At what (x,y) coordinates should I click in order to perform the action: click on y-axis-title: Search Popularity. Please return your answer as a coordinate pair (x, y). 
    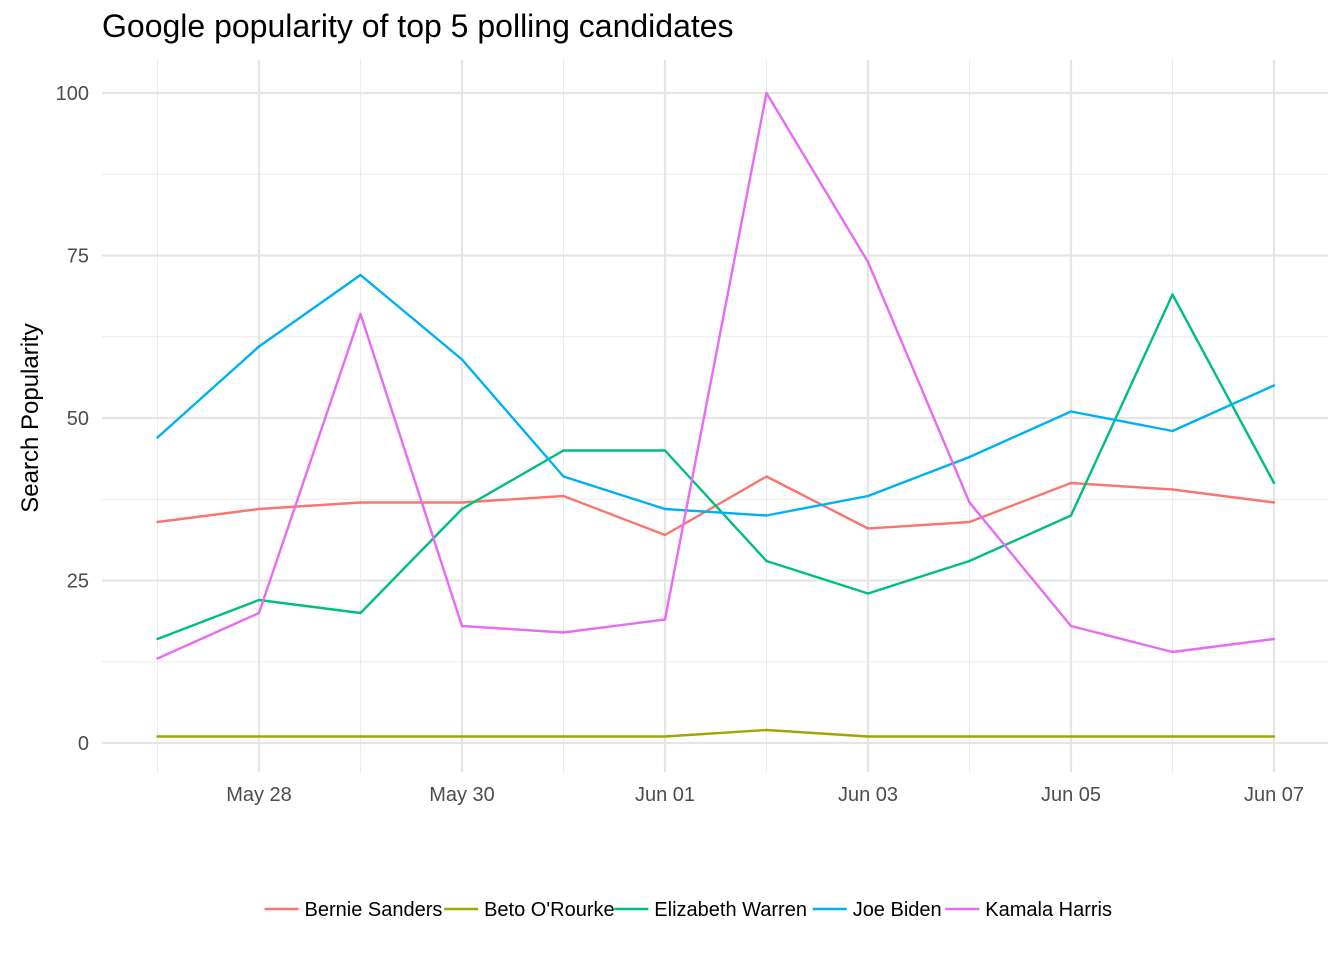
    Looking at the image, I should click on (30, 417).